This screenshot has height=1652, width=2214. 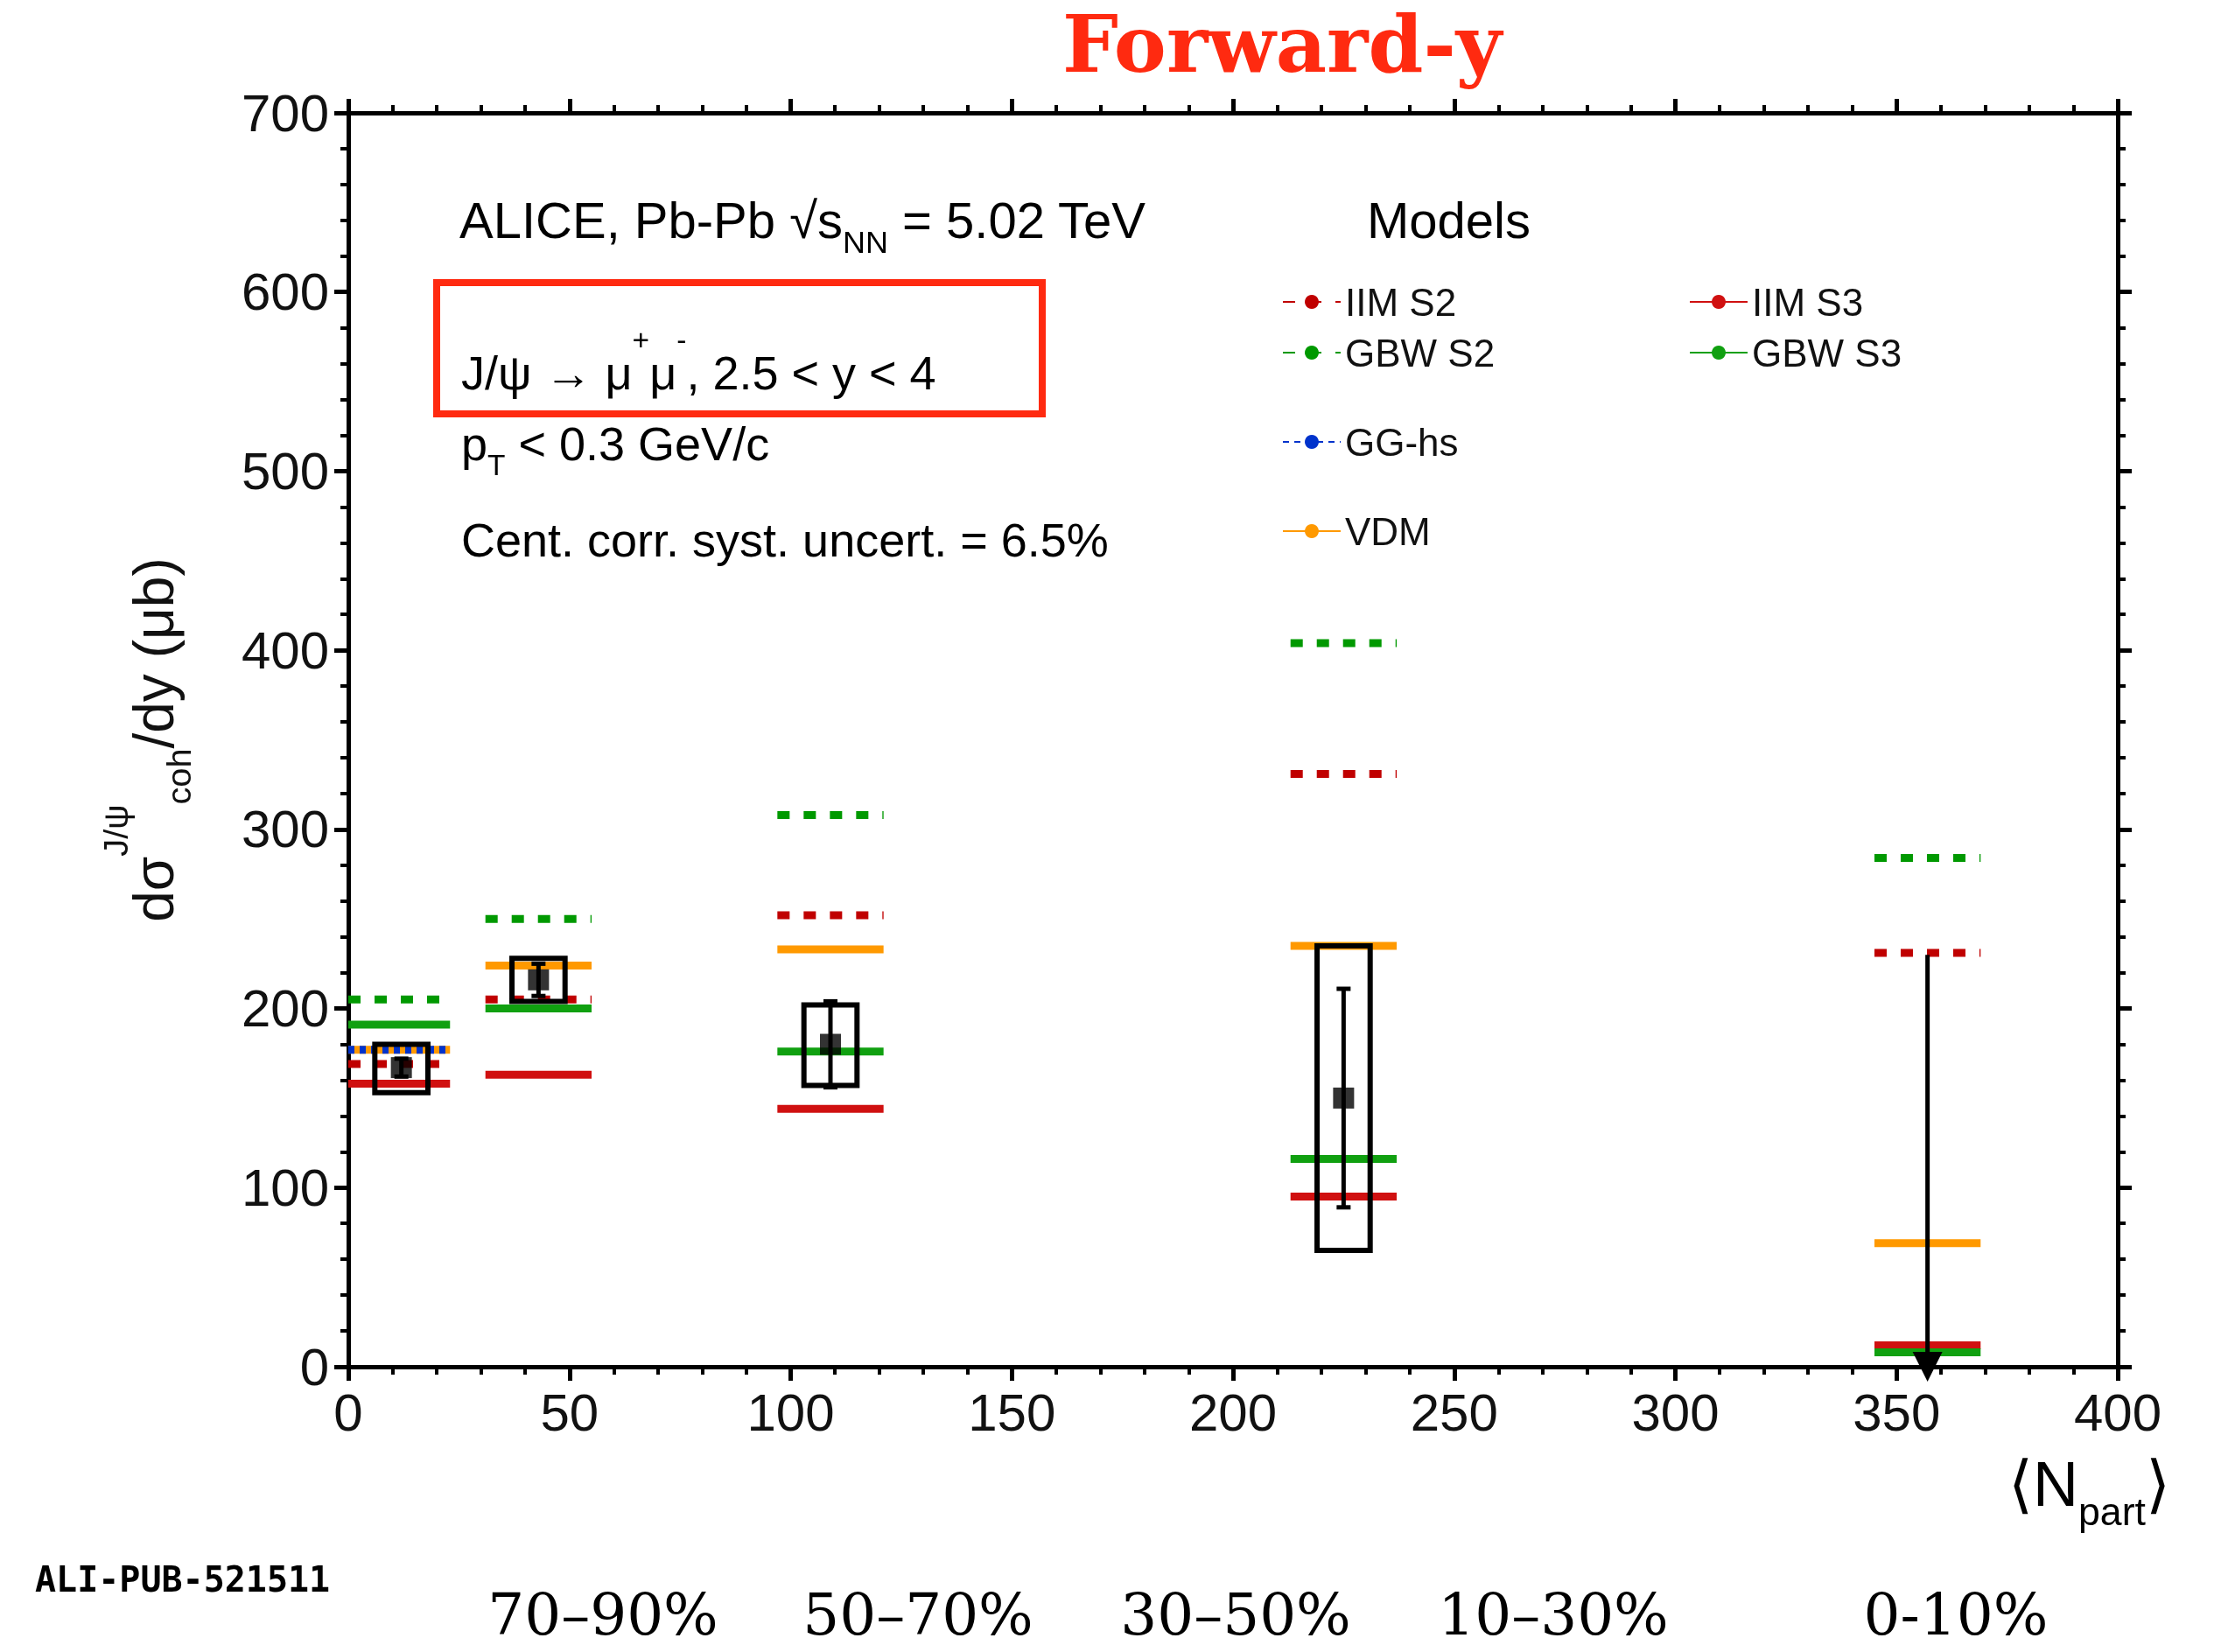 What do you see at coordinates (1454, 1412) in the screenshot?
I see `x-tick-label: 250` at bounding box center [1454, 1412].